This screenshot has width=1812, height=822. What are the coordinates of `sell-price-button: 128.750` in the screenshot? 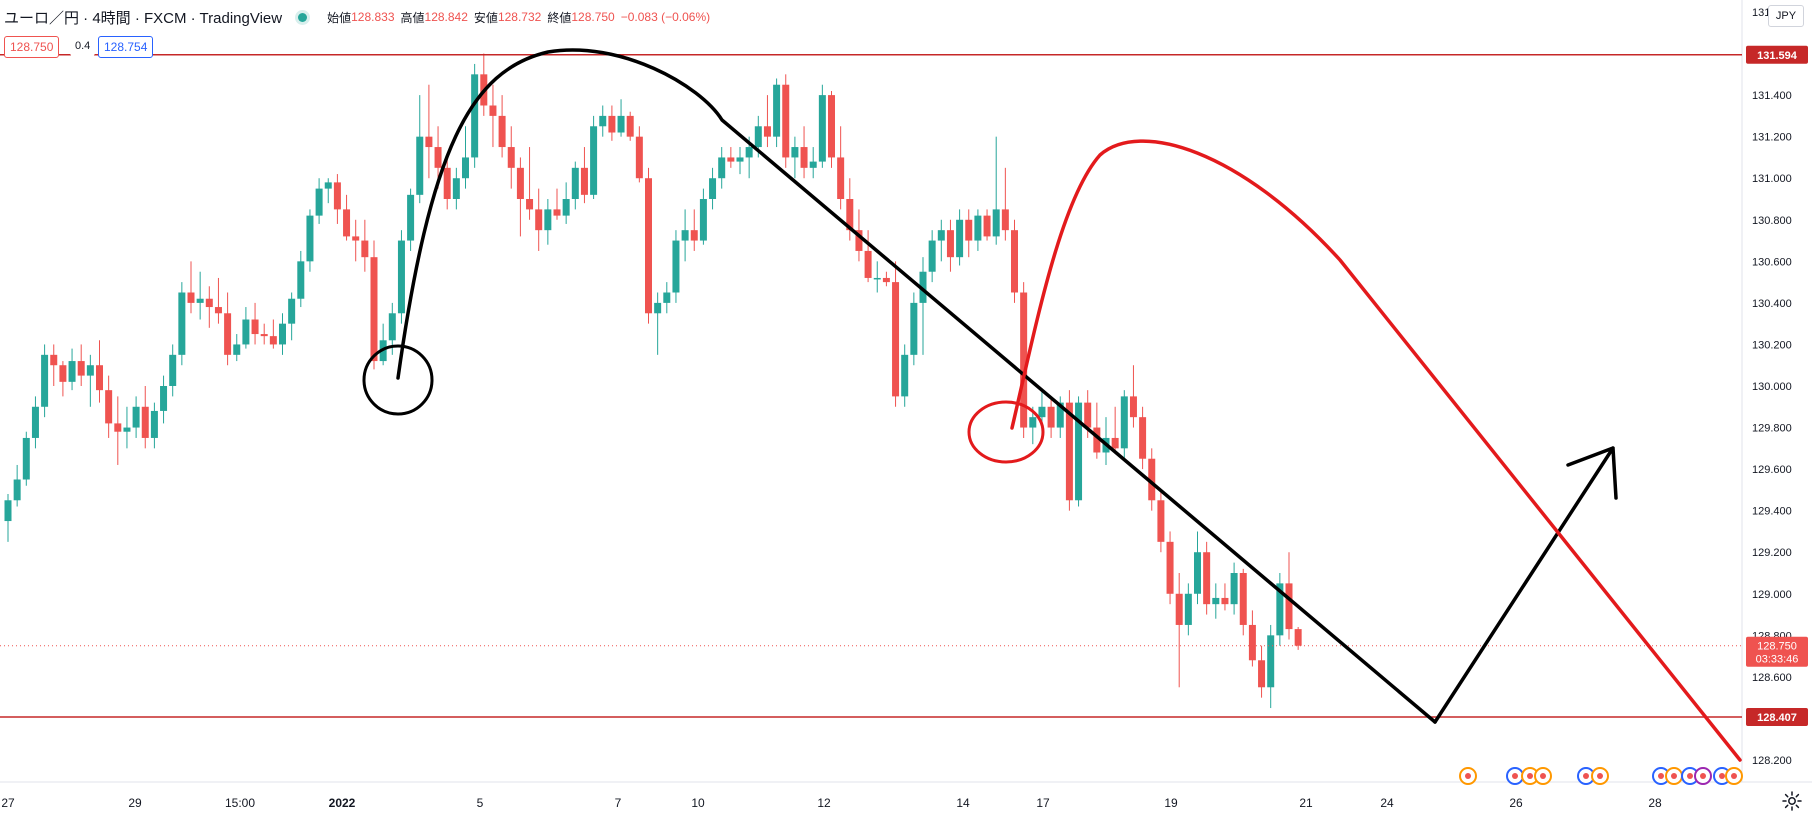 It's located at (32, 47).